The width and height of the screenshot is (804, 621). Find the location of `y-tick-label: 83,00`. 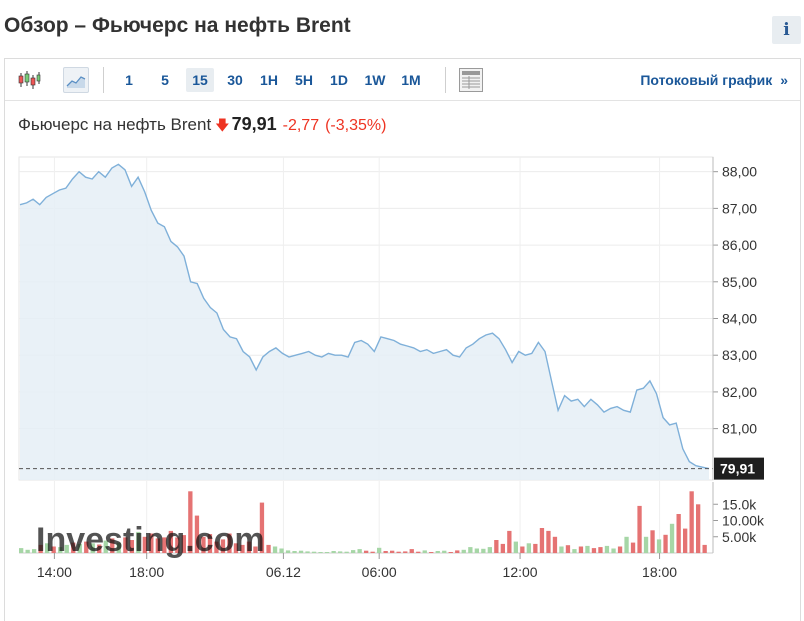

y-tick-label: 83,00 is located at coordinates (739, 355).